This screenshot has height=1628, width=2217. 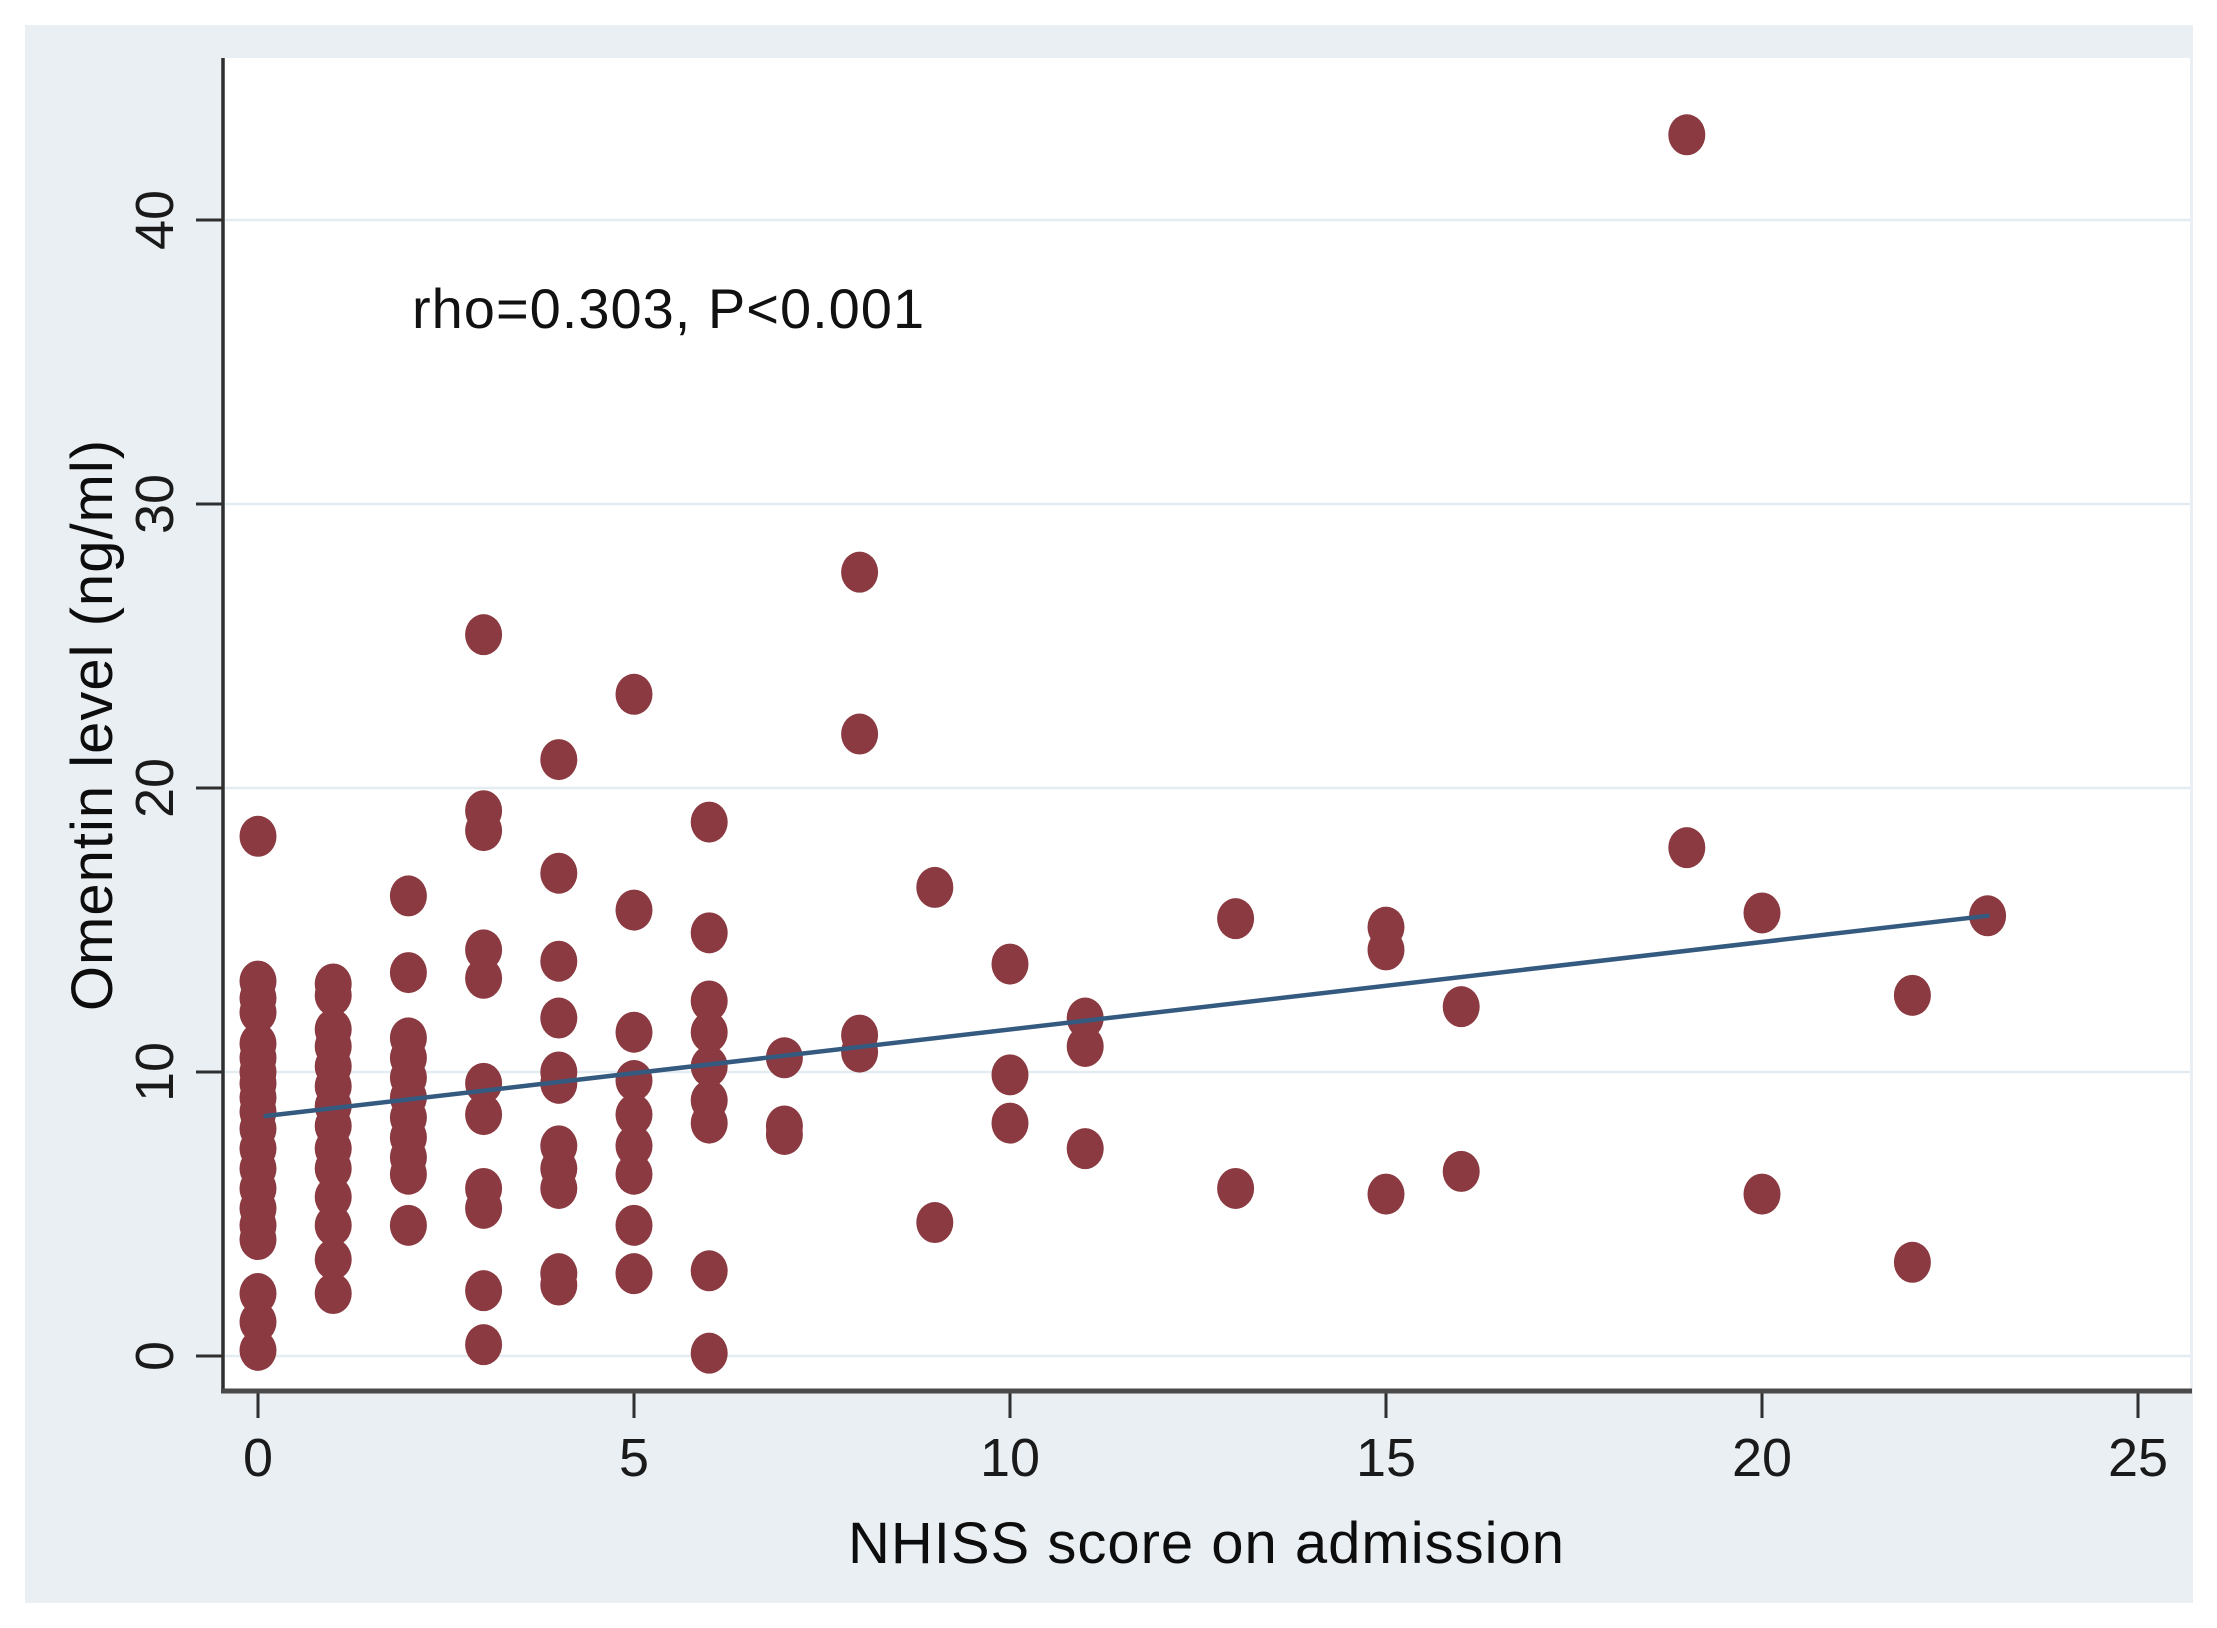 What do you see at coordinates (155, 1072) in the screenshot?
I see `y-tick-label: 10` at bounding box center [155, 1072].